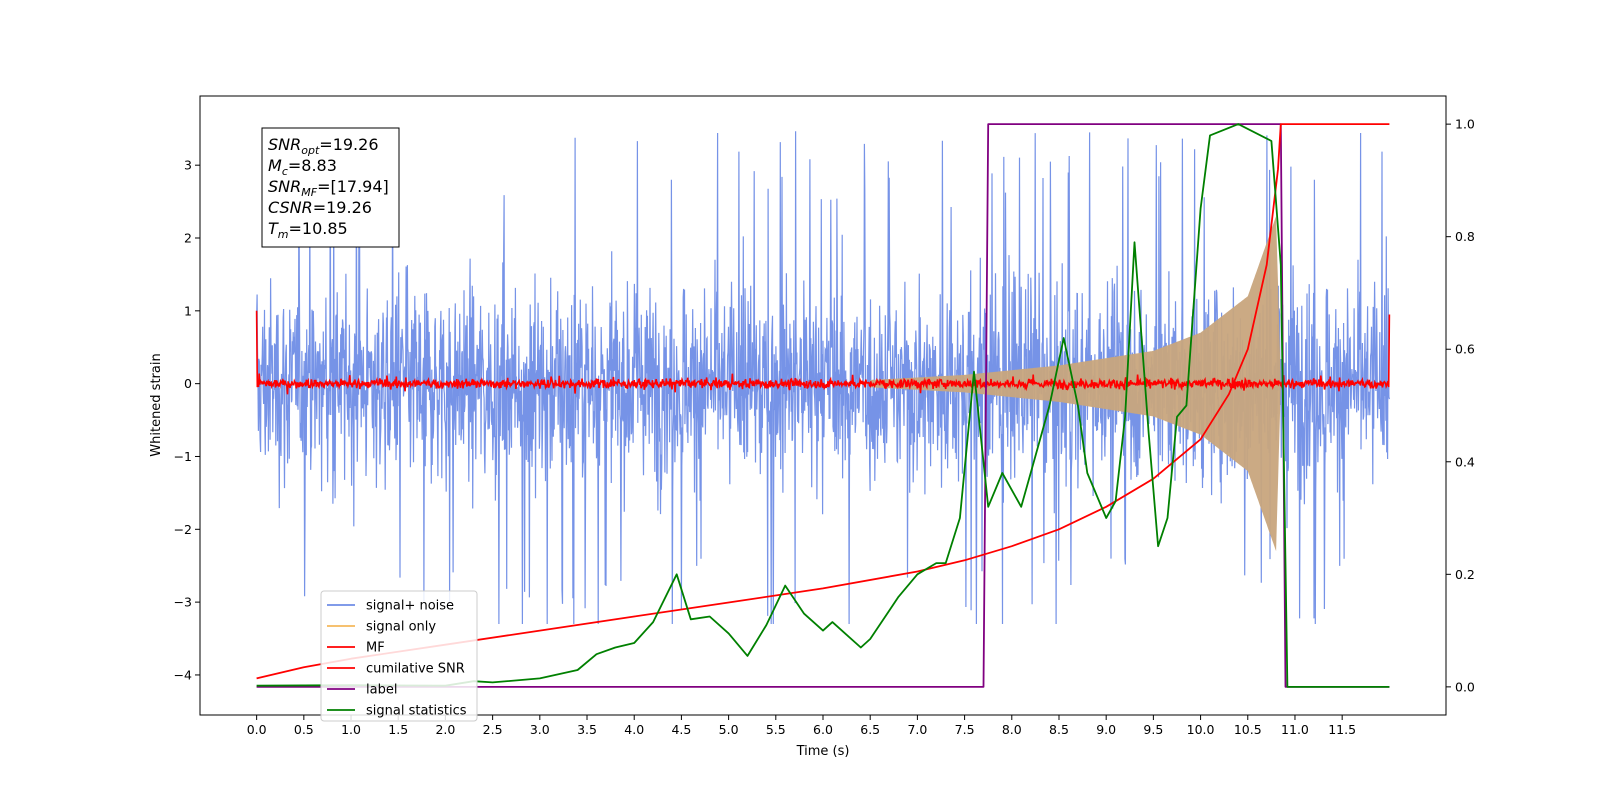  Describe the element at coordinates (1465, 349) in the screenshot. I see `y-tick-label-right: 0.6` at that location.